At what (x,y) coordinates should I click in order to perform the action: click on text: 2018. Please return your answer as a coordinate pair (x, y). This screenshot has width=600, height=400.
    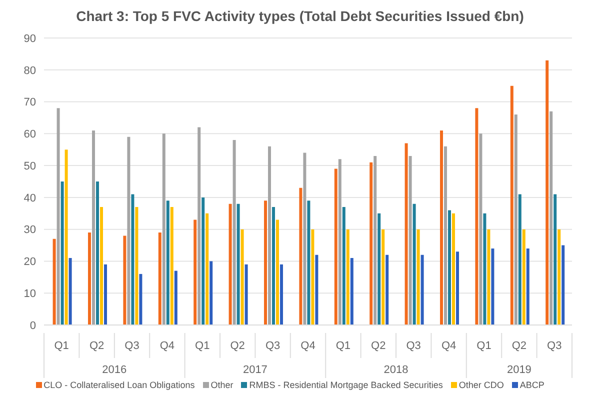
    Looking at the image, I should click on (396, 370).